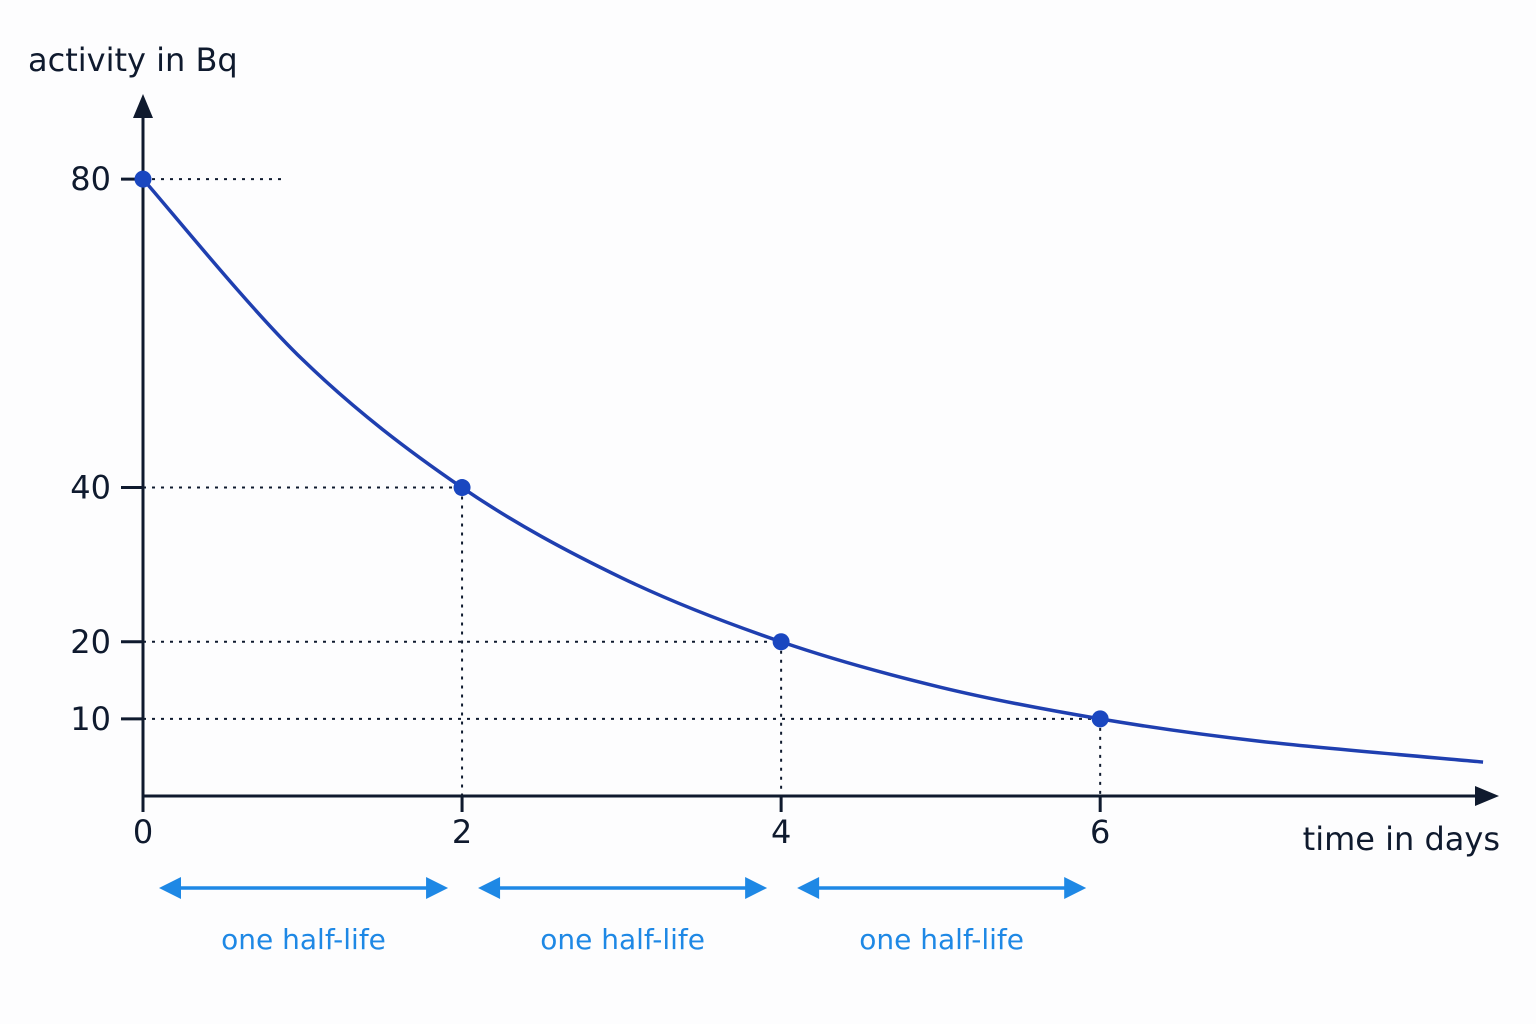 This screenshot has height=1024, width=1536. I want to click on x-tick-label: 4, so click(781, 832).